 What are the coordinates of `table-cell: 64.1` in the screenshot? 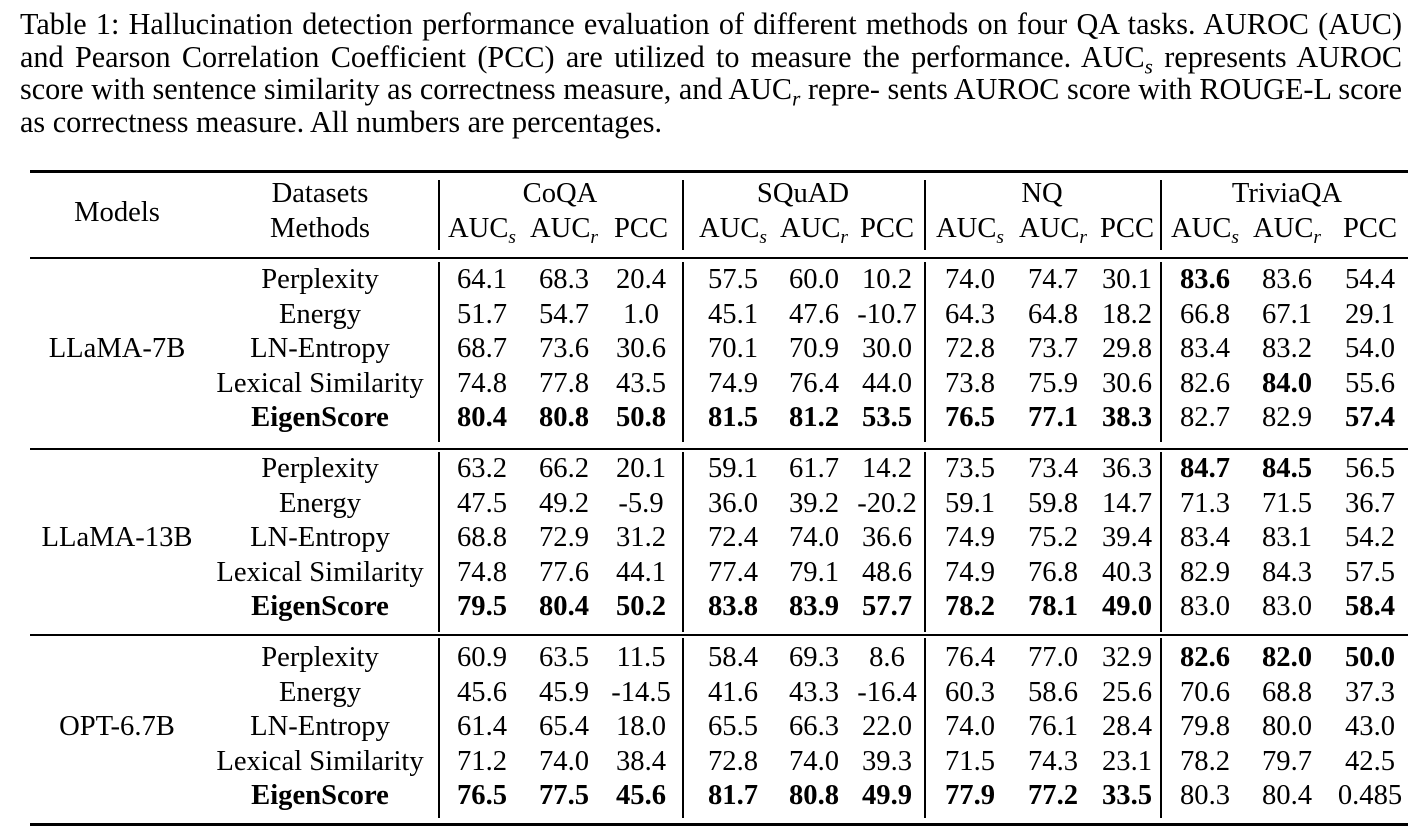 It's located at (482, 279).